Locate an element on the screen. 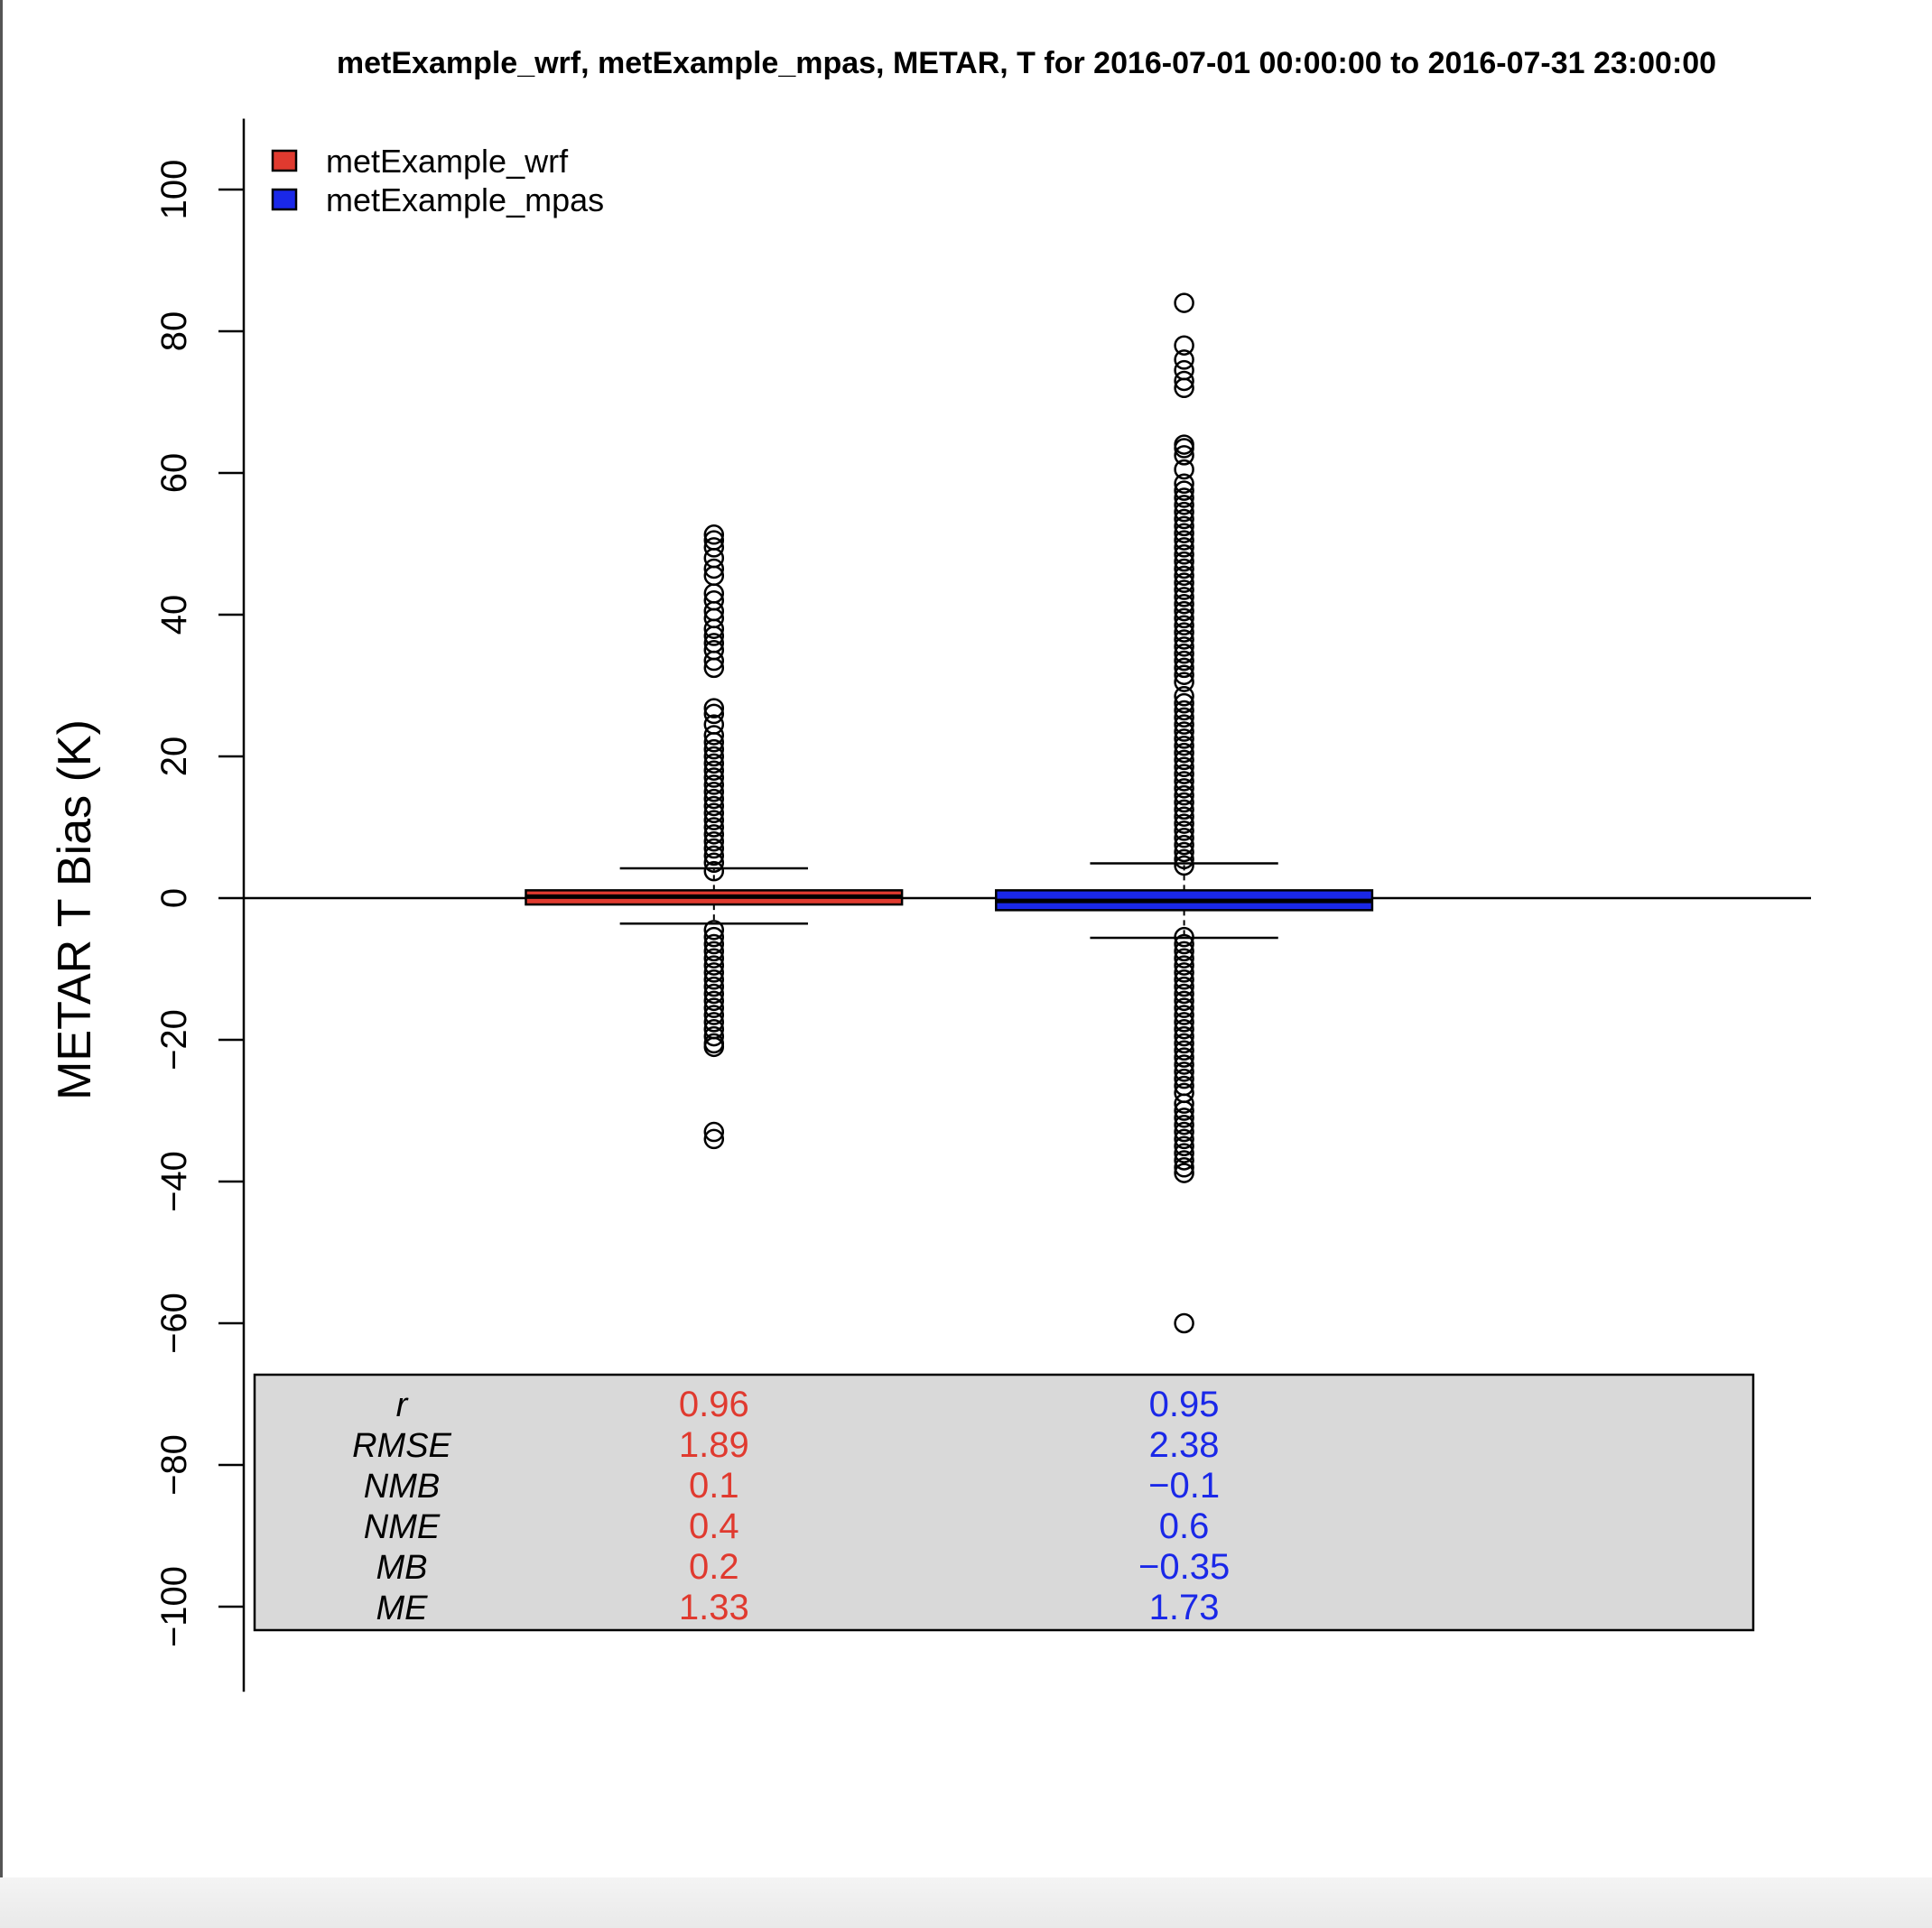 Image resolution: width=1932 pixels, height=1928 pixels. stats-value: 1.89 is located at coordinates (714, 1445).